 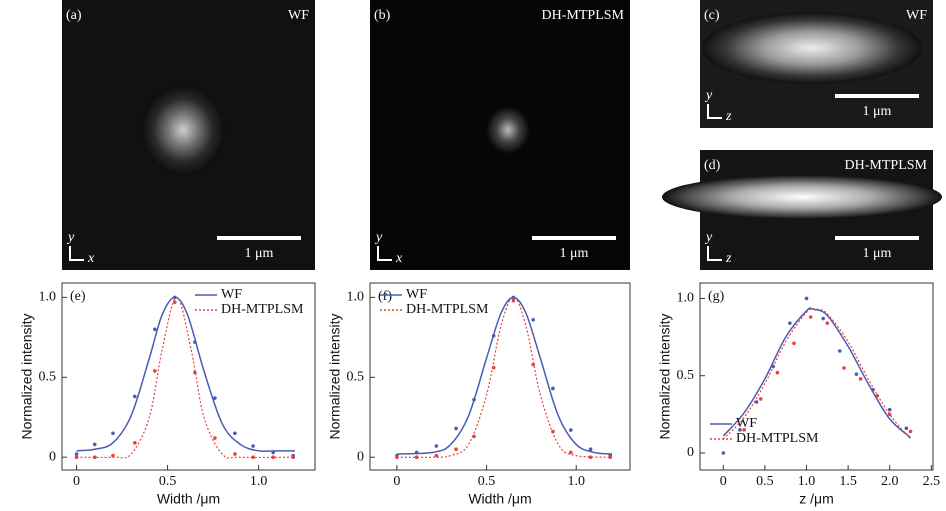 What do you see at coordinates (712, 15) in the screenshot?
I see `panel-label: (c)` at bounding box center [712, 15].